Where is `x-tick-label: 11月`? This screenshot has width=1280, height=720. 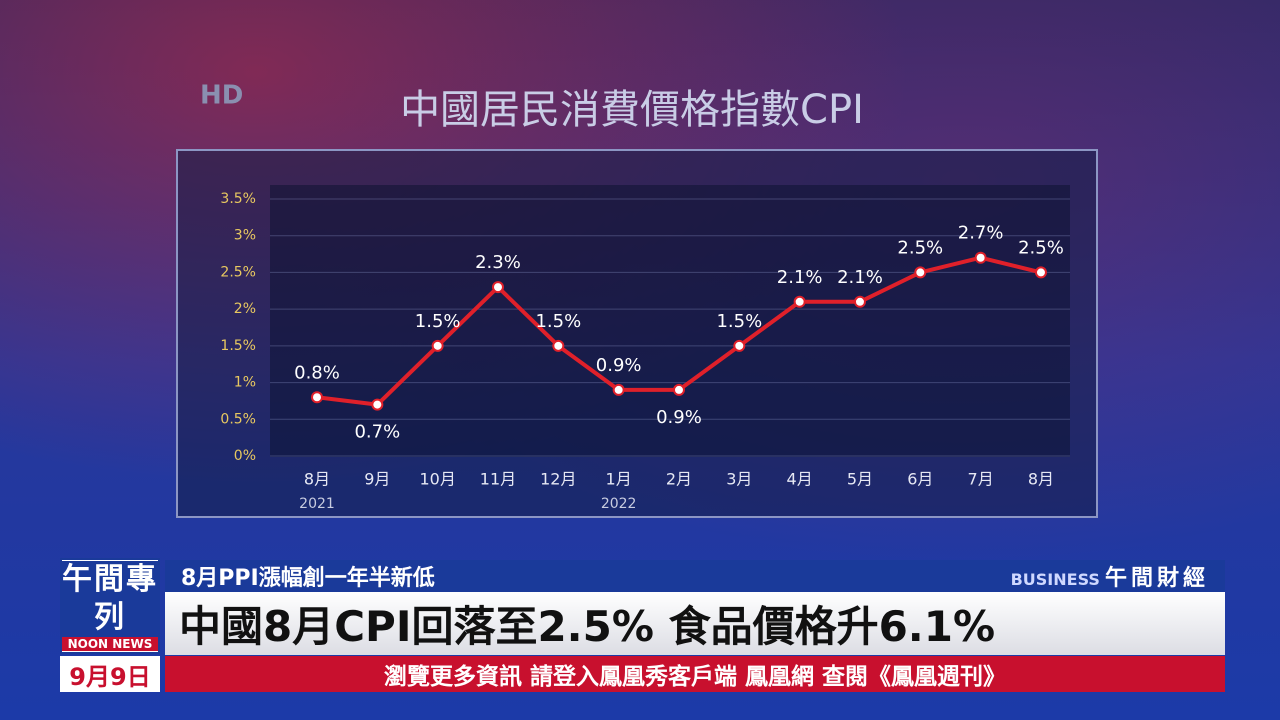 x-tick-label: 11月 is located at coordinates (498, 479).